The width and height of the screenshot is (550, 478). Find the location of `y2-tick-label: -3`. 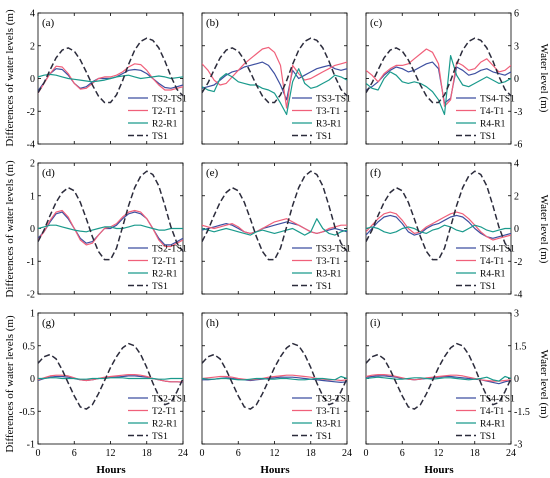

y2-tick-label: -3 is located at coordinates (518, 445).